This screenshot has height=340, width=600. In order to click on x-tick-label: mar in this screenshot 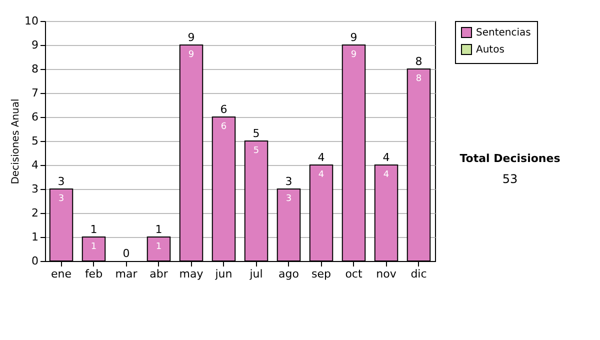, I will do `click(126, 274)`.